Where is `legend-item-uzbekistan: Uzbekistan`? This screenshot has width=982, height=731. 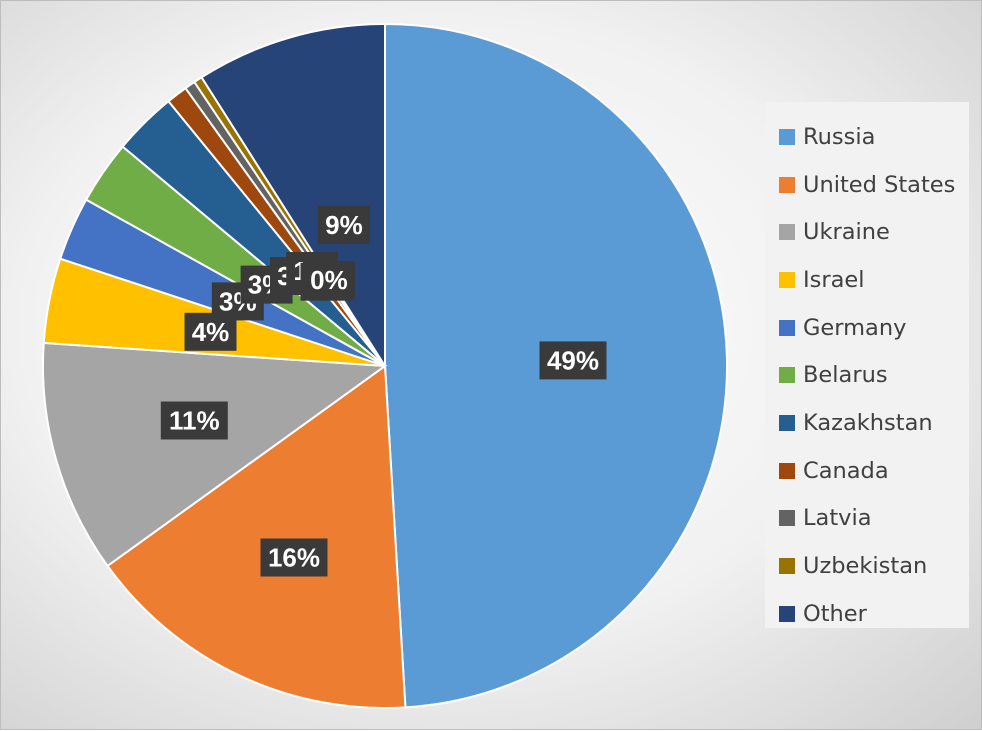 legend-item-uzbekistan: Uzbekistan is located at coordinates (867, 566).